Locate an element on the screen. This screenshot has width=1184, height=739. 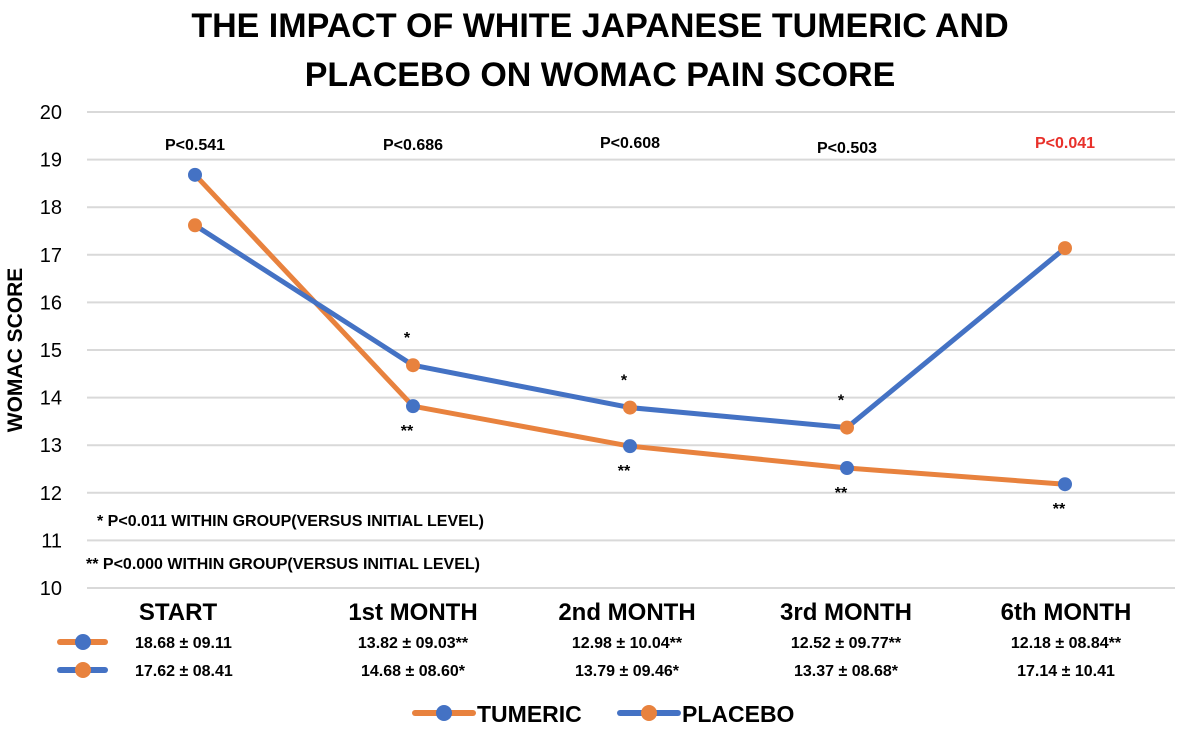
table-cell: 12.52 ± 09.77** is located at coordinates (846, 643).